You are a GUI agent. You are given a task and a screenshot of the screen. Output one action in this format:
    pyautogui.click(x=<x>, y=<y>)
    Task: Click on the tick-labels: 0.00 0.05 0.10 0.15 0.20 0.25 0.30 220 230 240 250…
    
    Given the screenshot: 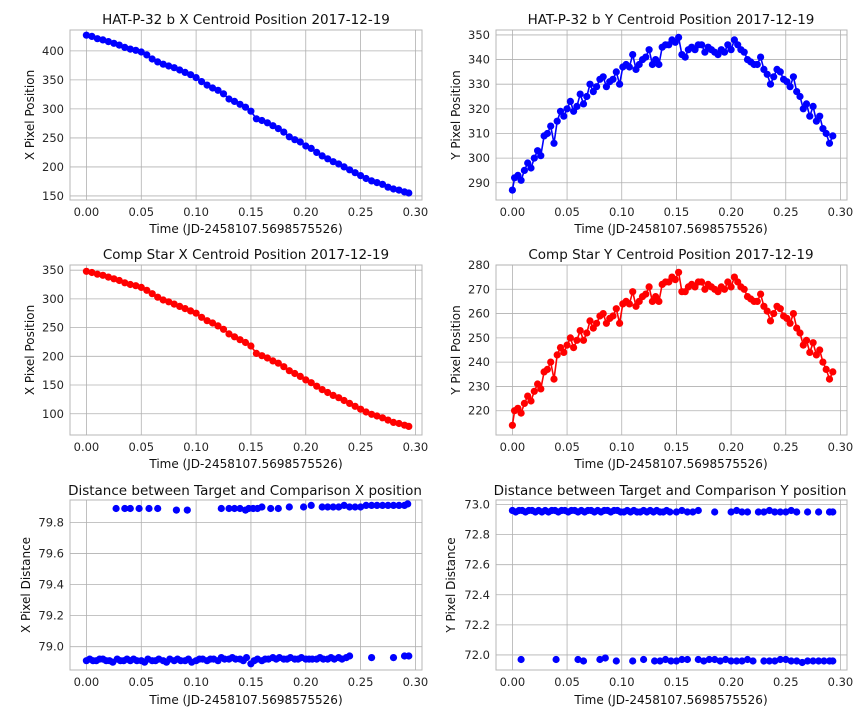 What is the action you would take?
    pyautogui.click(x=660, y=356)
    